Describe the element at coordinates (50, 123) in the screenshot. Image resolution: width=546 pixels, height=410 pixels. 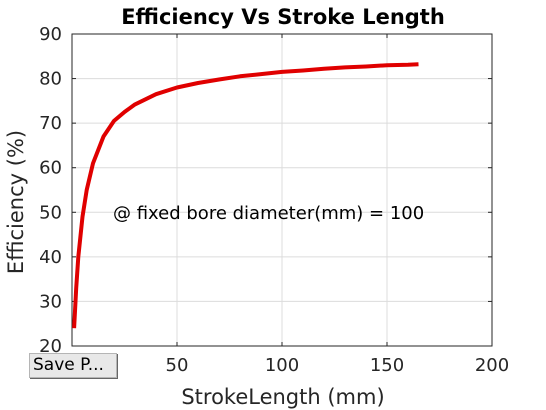
I see `y-tick-label: 70` at that location.